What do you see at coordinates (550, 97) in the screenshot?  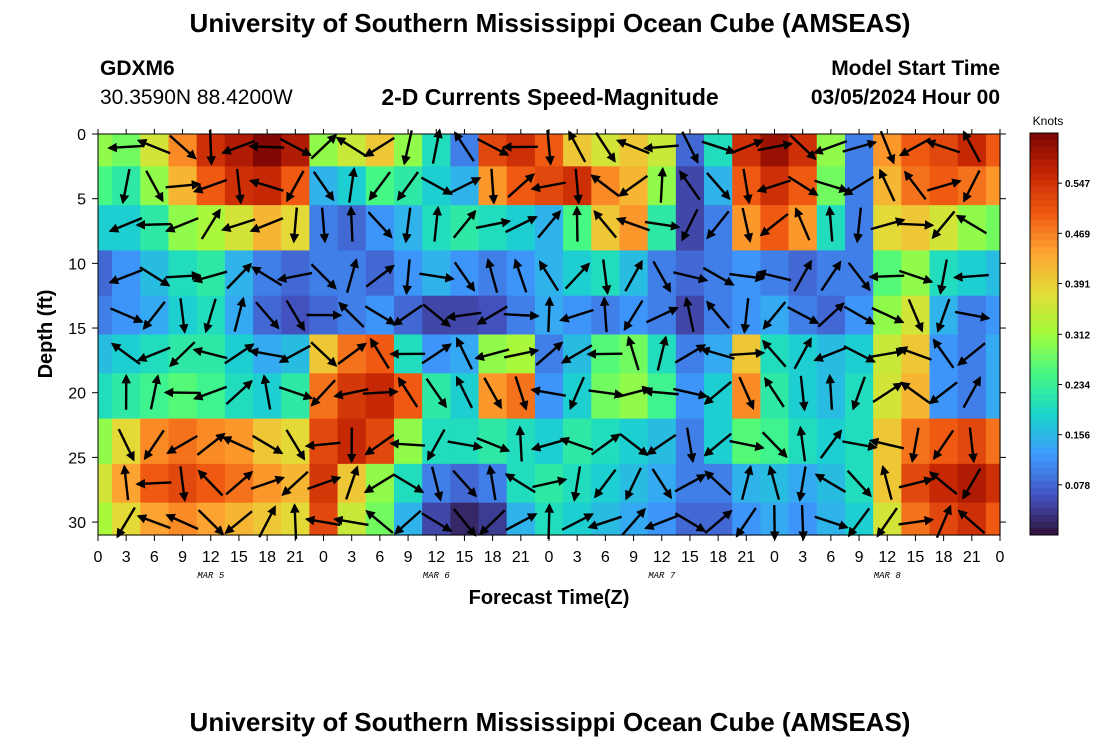 I see `chart-subtitle: 2-D Currents Speed-Magnitude` at bounding box center [550, 97].